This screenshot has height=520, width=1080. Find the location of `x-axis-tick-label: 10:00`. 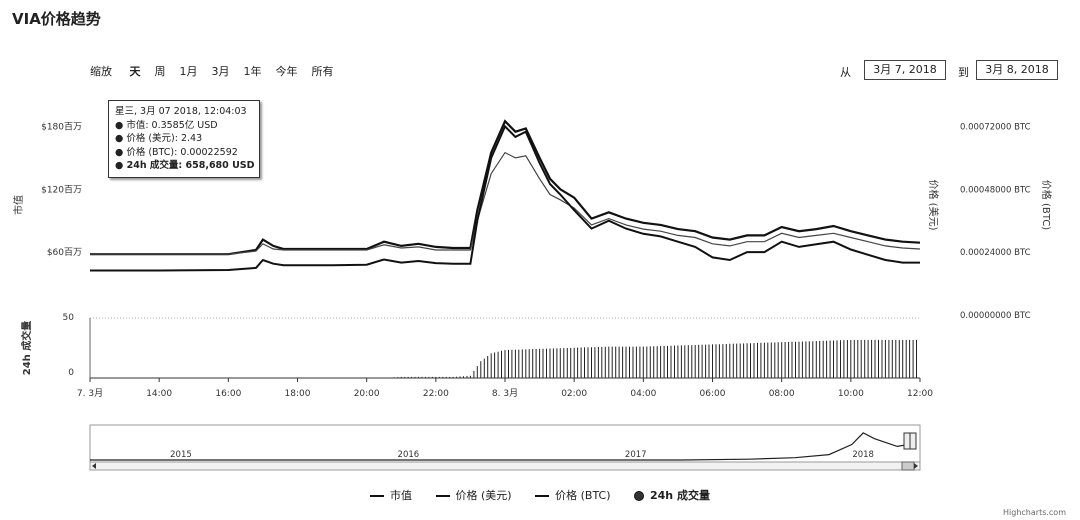

x-axis-tick-label: 10:00 is located at coordinates (851, 394).